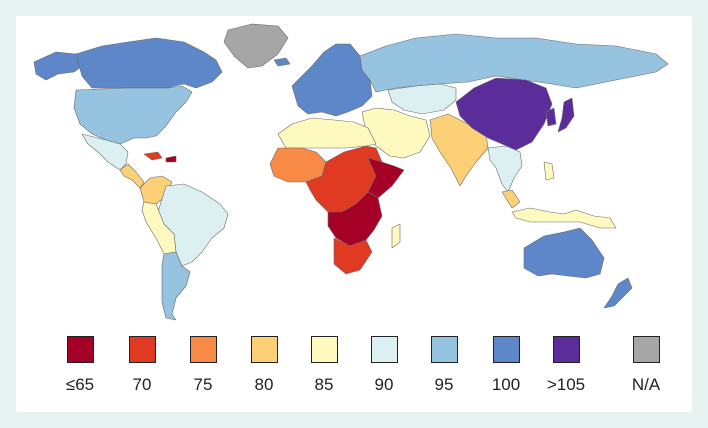 The height and width of the screenshot is (428, 708). What do you see at coordinates (646, 384) in the screenshot?
I see `legend-label: N/A` at bounding box center [646, 384].